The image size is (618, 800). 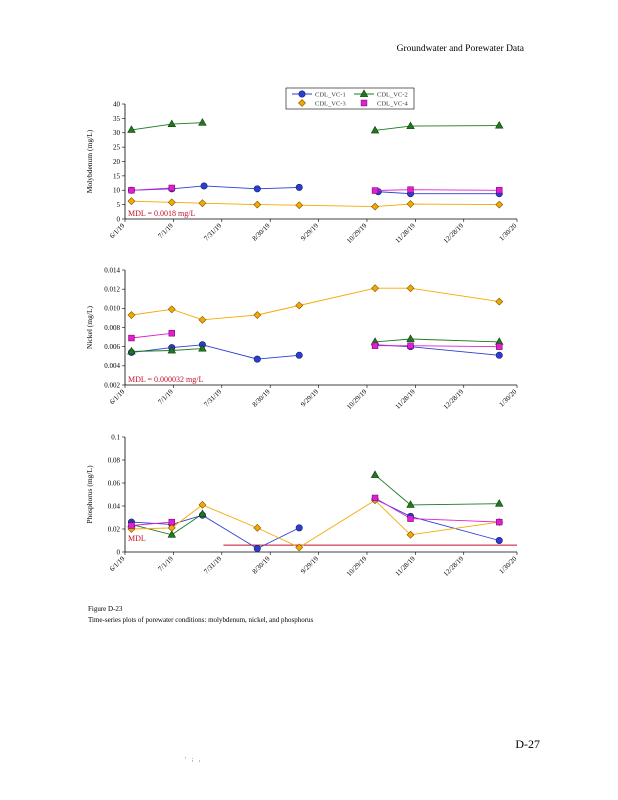 What do you see at coordinates (117, 104) in the screenshot?
I see `y-tick-label: 40` at bounding box center [117, 104].